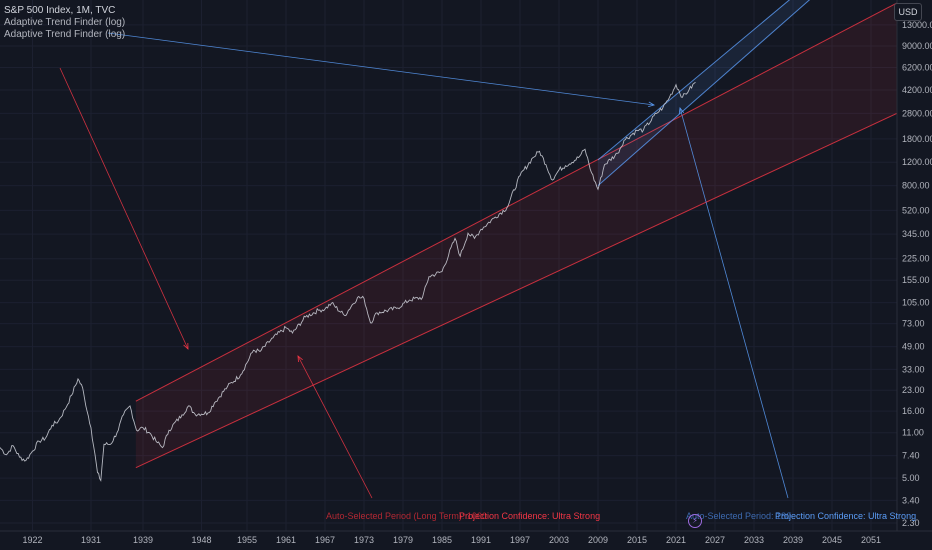 This screenshot has height=550, width=932. Describe the element at coordinates (913, 324) in the screenshot. I see `y-tick-label: 73.00` at that location.